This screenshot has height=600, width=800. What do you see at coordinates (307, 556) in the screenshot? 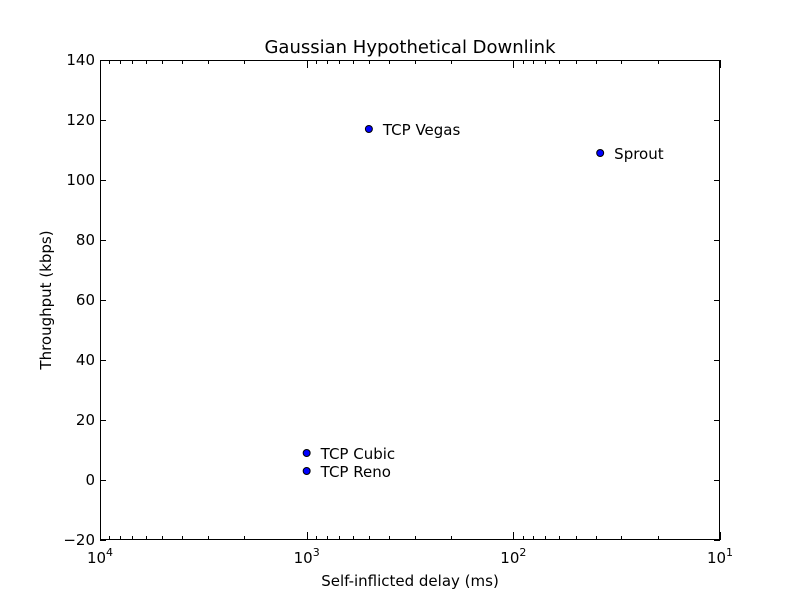
I see `x-tick-label: 10³` at bounding box center [307, 556].